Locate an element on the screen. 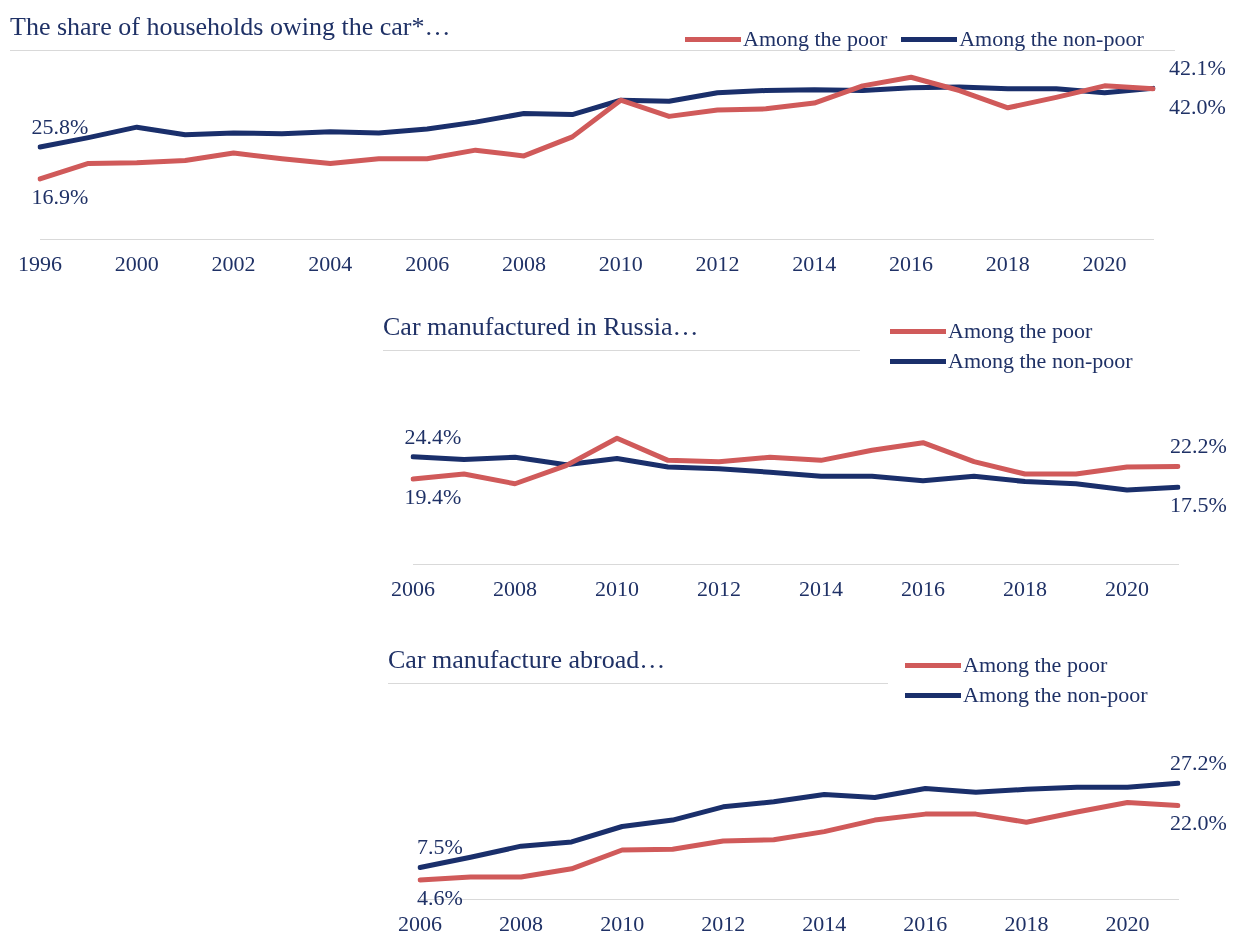 Image resolution: width=1241 pixels, height=950 pixels. data-label: 25.8% is located at coordinates (60, 126).